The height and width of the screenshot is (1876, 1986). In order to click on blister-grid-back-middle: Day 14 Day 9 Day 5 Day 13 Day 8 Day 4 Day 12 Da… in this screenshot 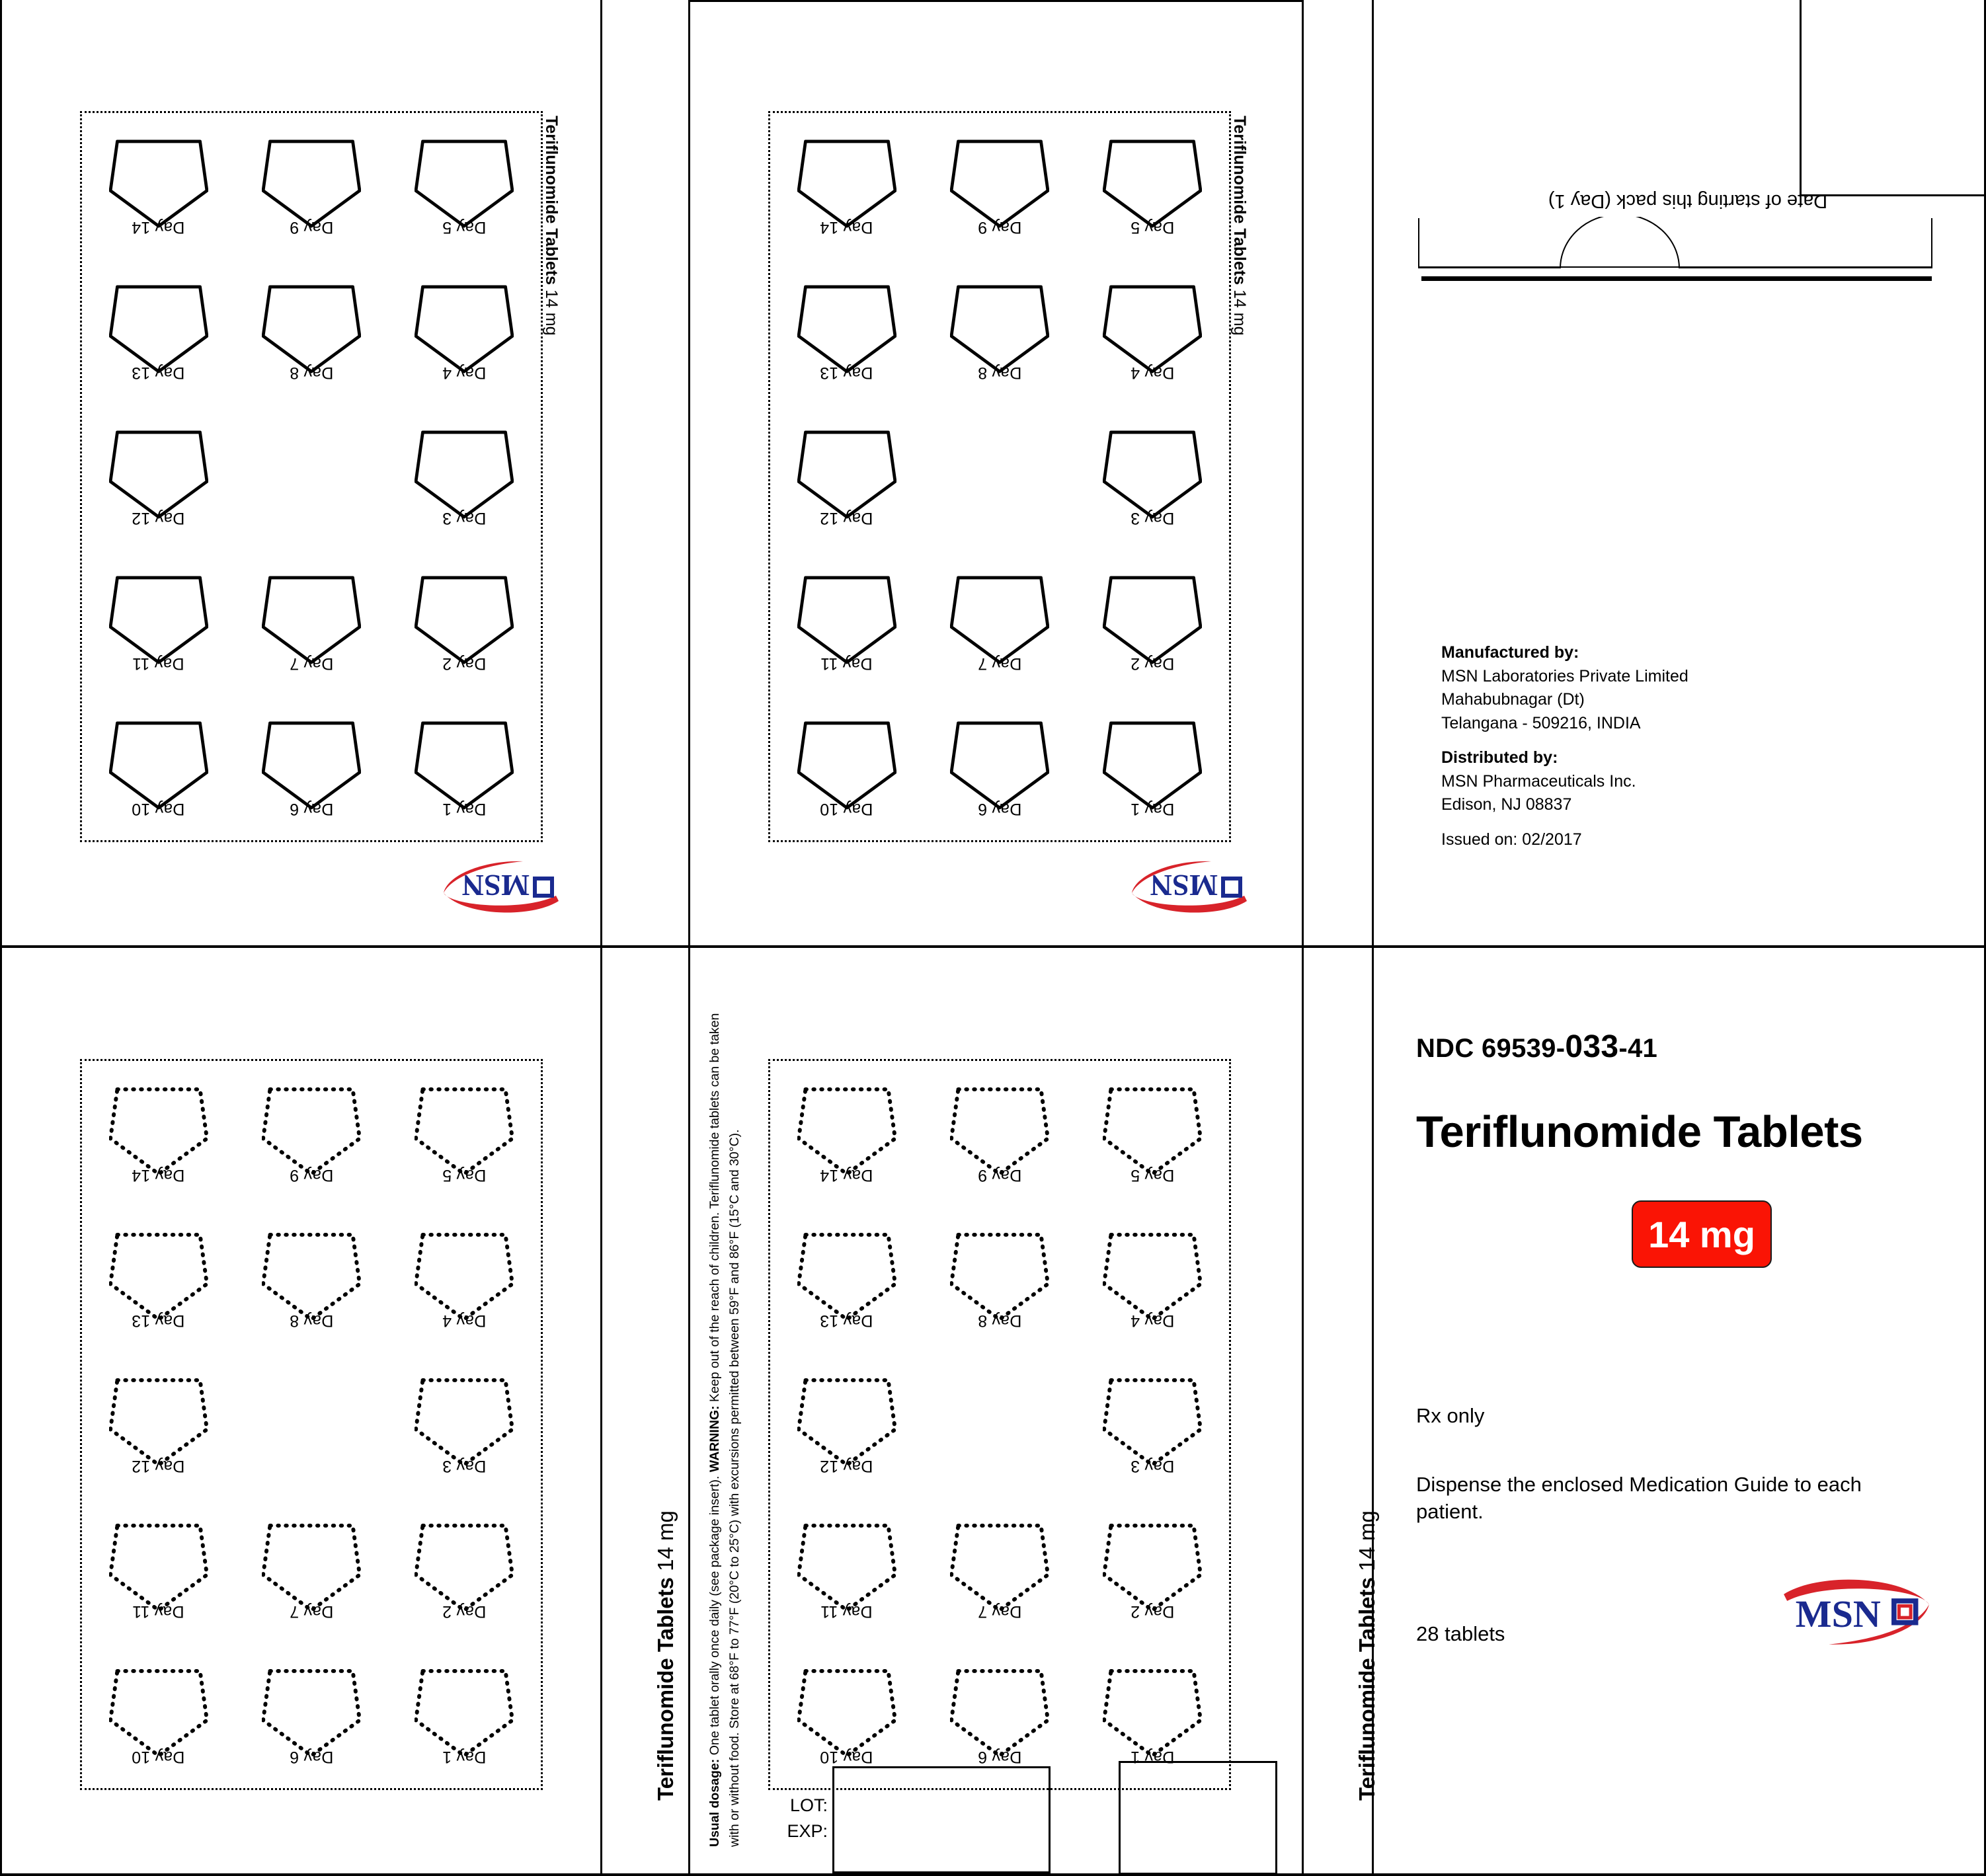, I will do `click(999, 1424)`.